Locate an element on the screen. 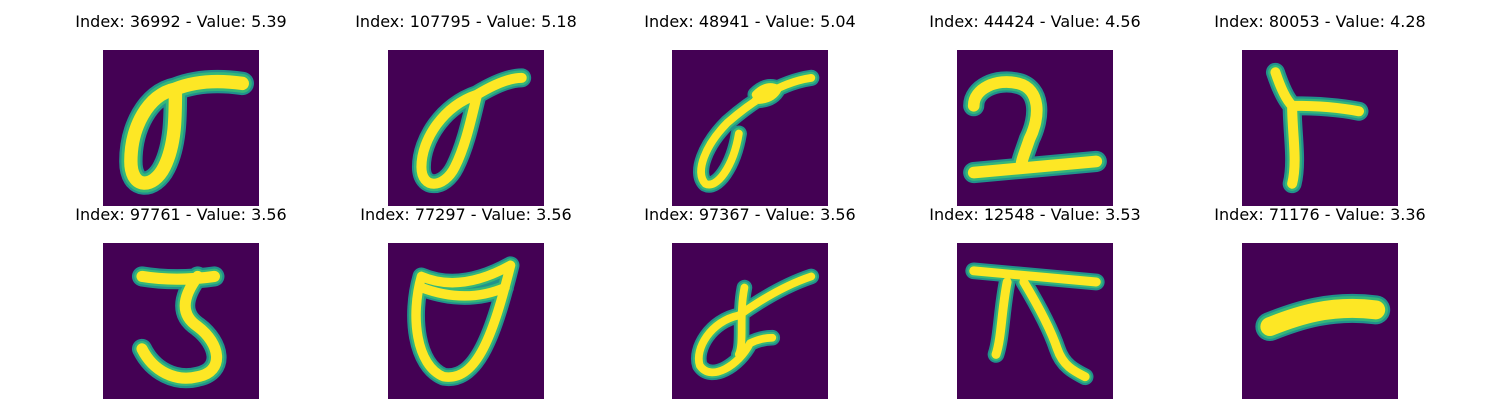  digit-panel: Index: 12548 - Value: 3.53 is located at coordinates (1035, 302).